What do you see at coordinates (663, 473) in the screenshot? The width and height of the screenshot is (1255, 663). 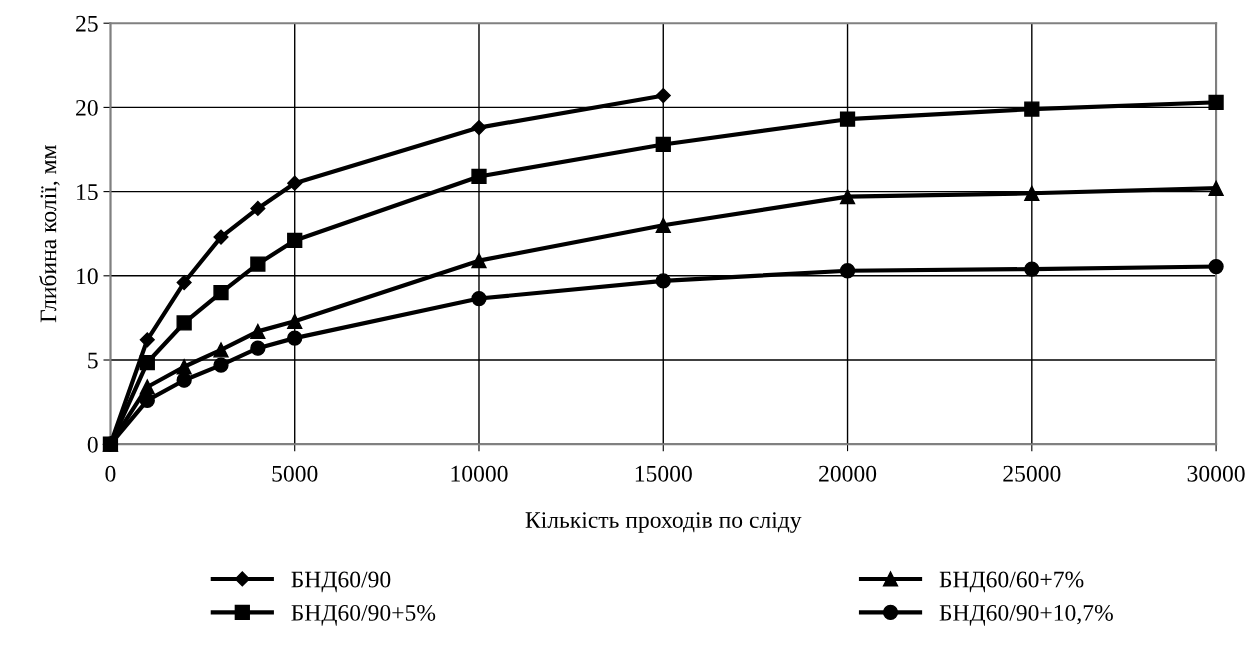 I see `x-tick-label: 15000` at bounding box center [663, 473].